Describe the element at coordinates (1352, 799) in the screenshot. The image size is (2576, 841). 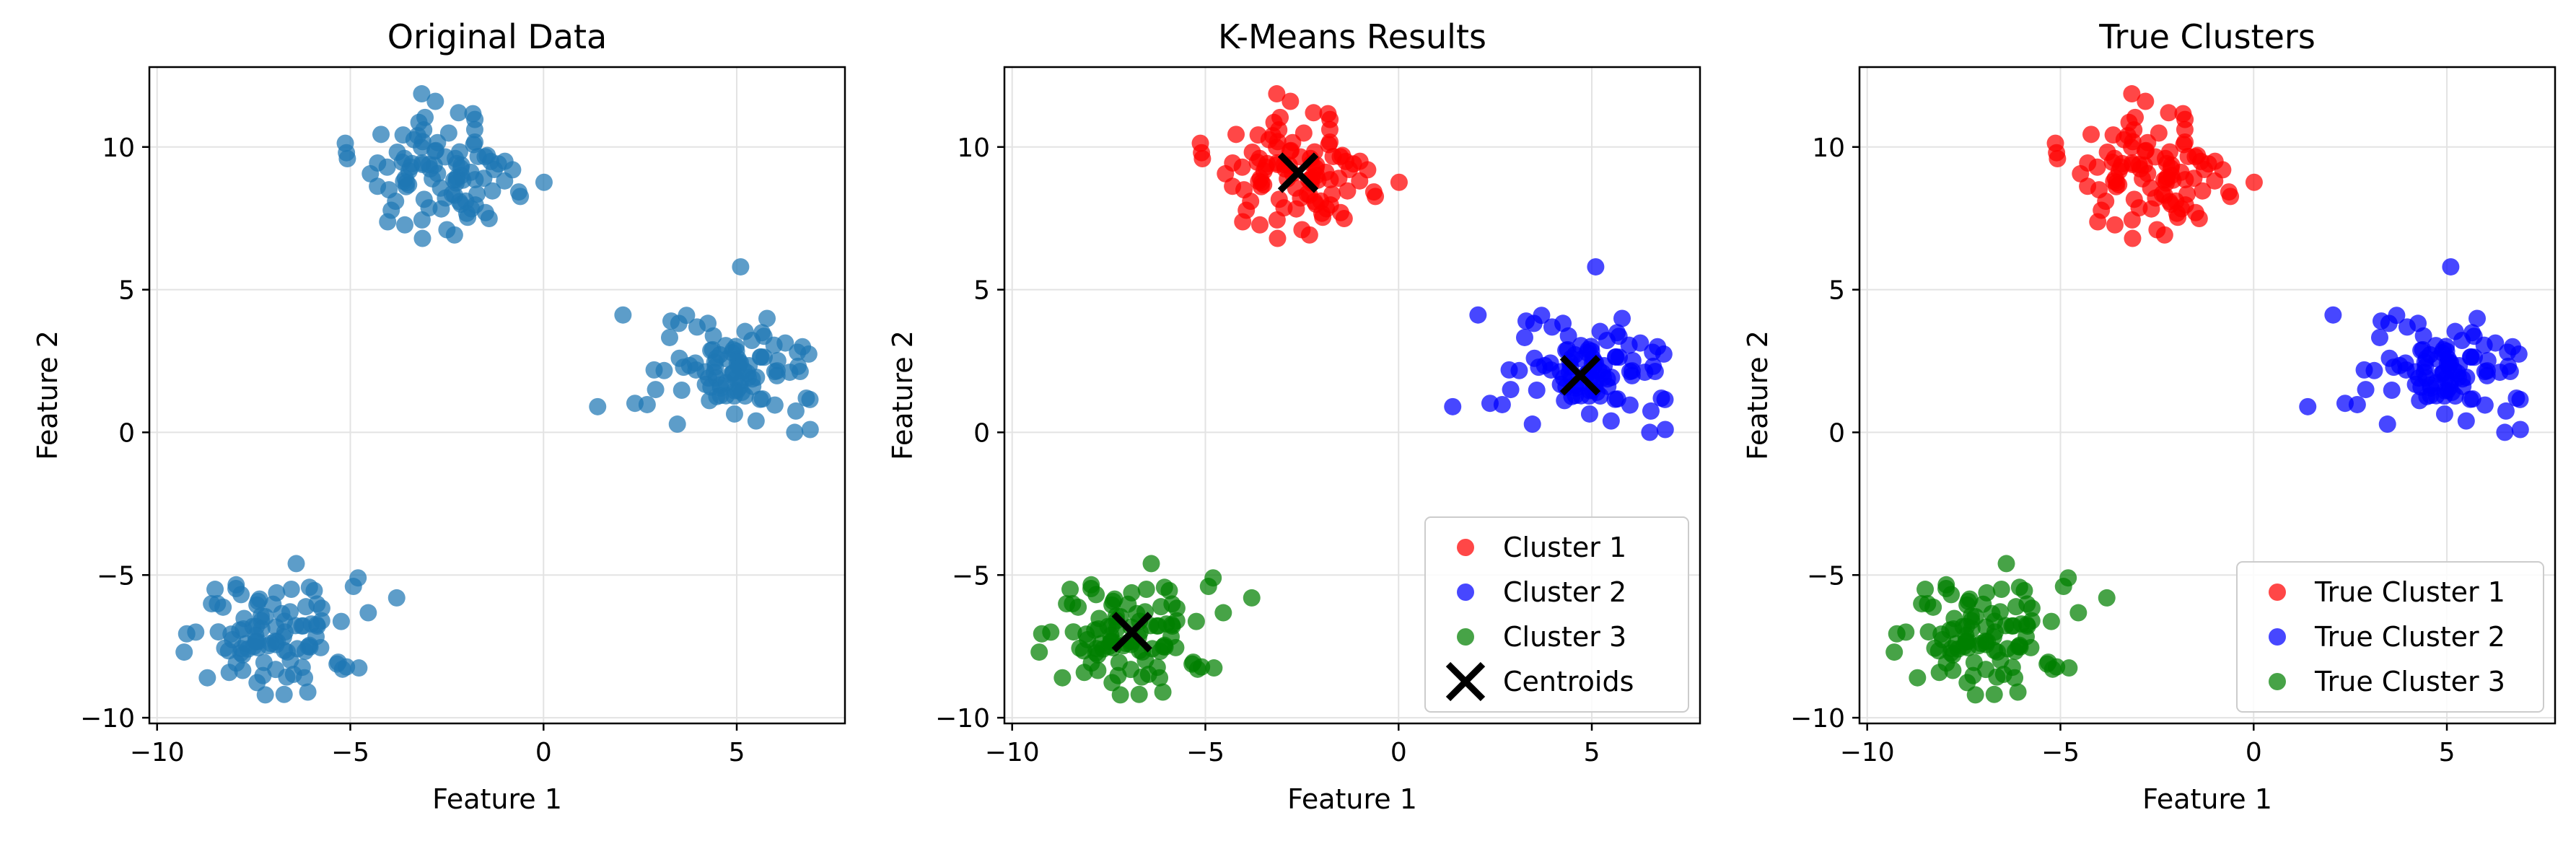
I see `x-axis-label: Feature 1` at that location.